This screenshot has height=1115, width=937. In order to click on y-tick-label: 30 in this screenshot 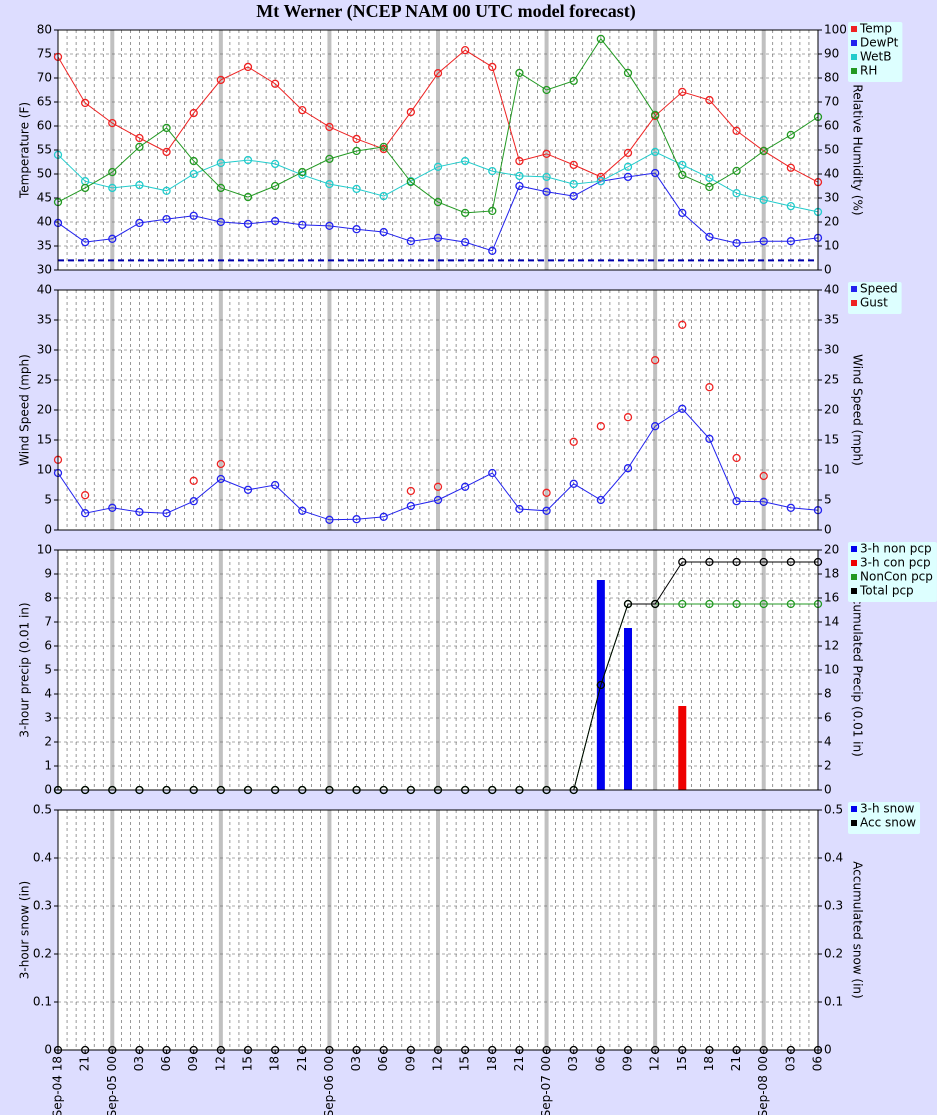, I will do `click(44, 270)`.